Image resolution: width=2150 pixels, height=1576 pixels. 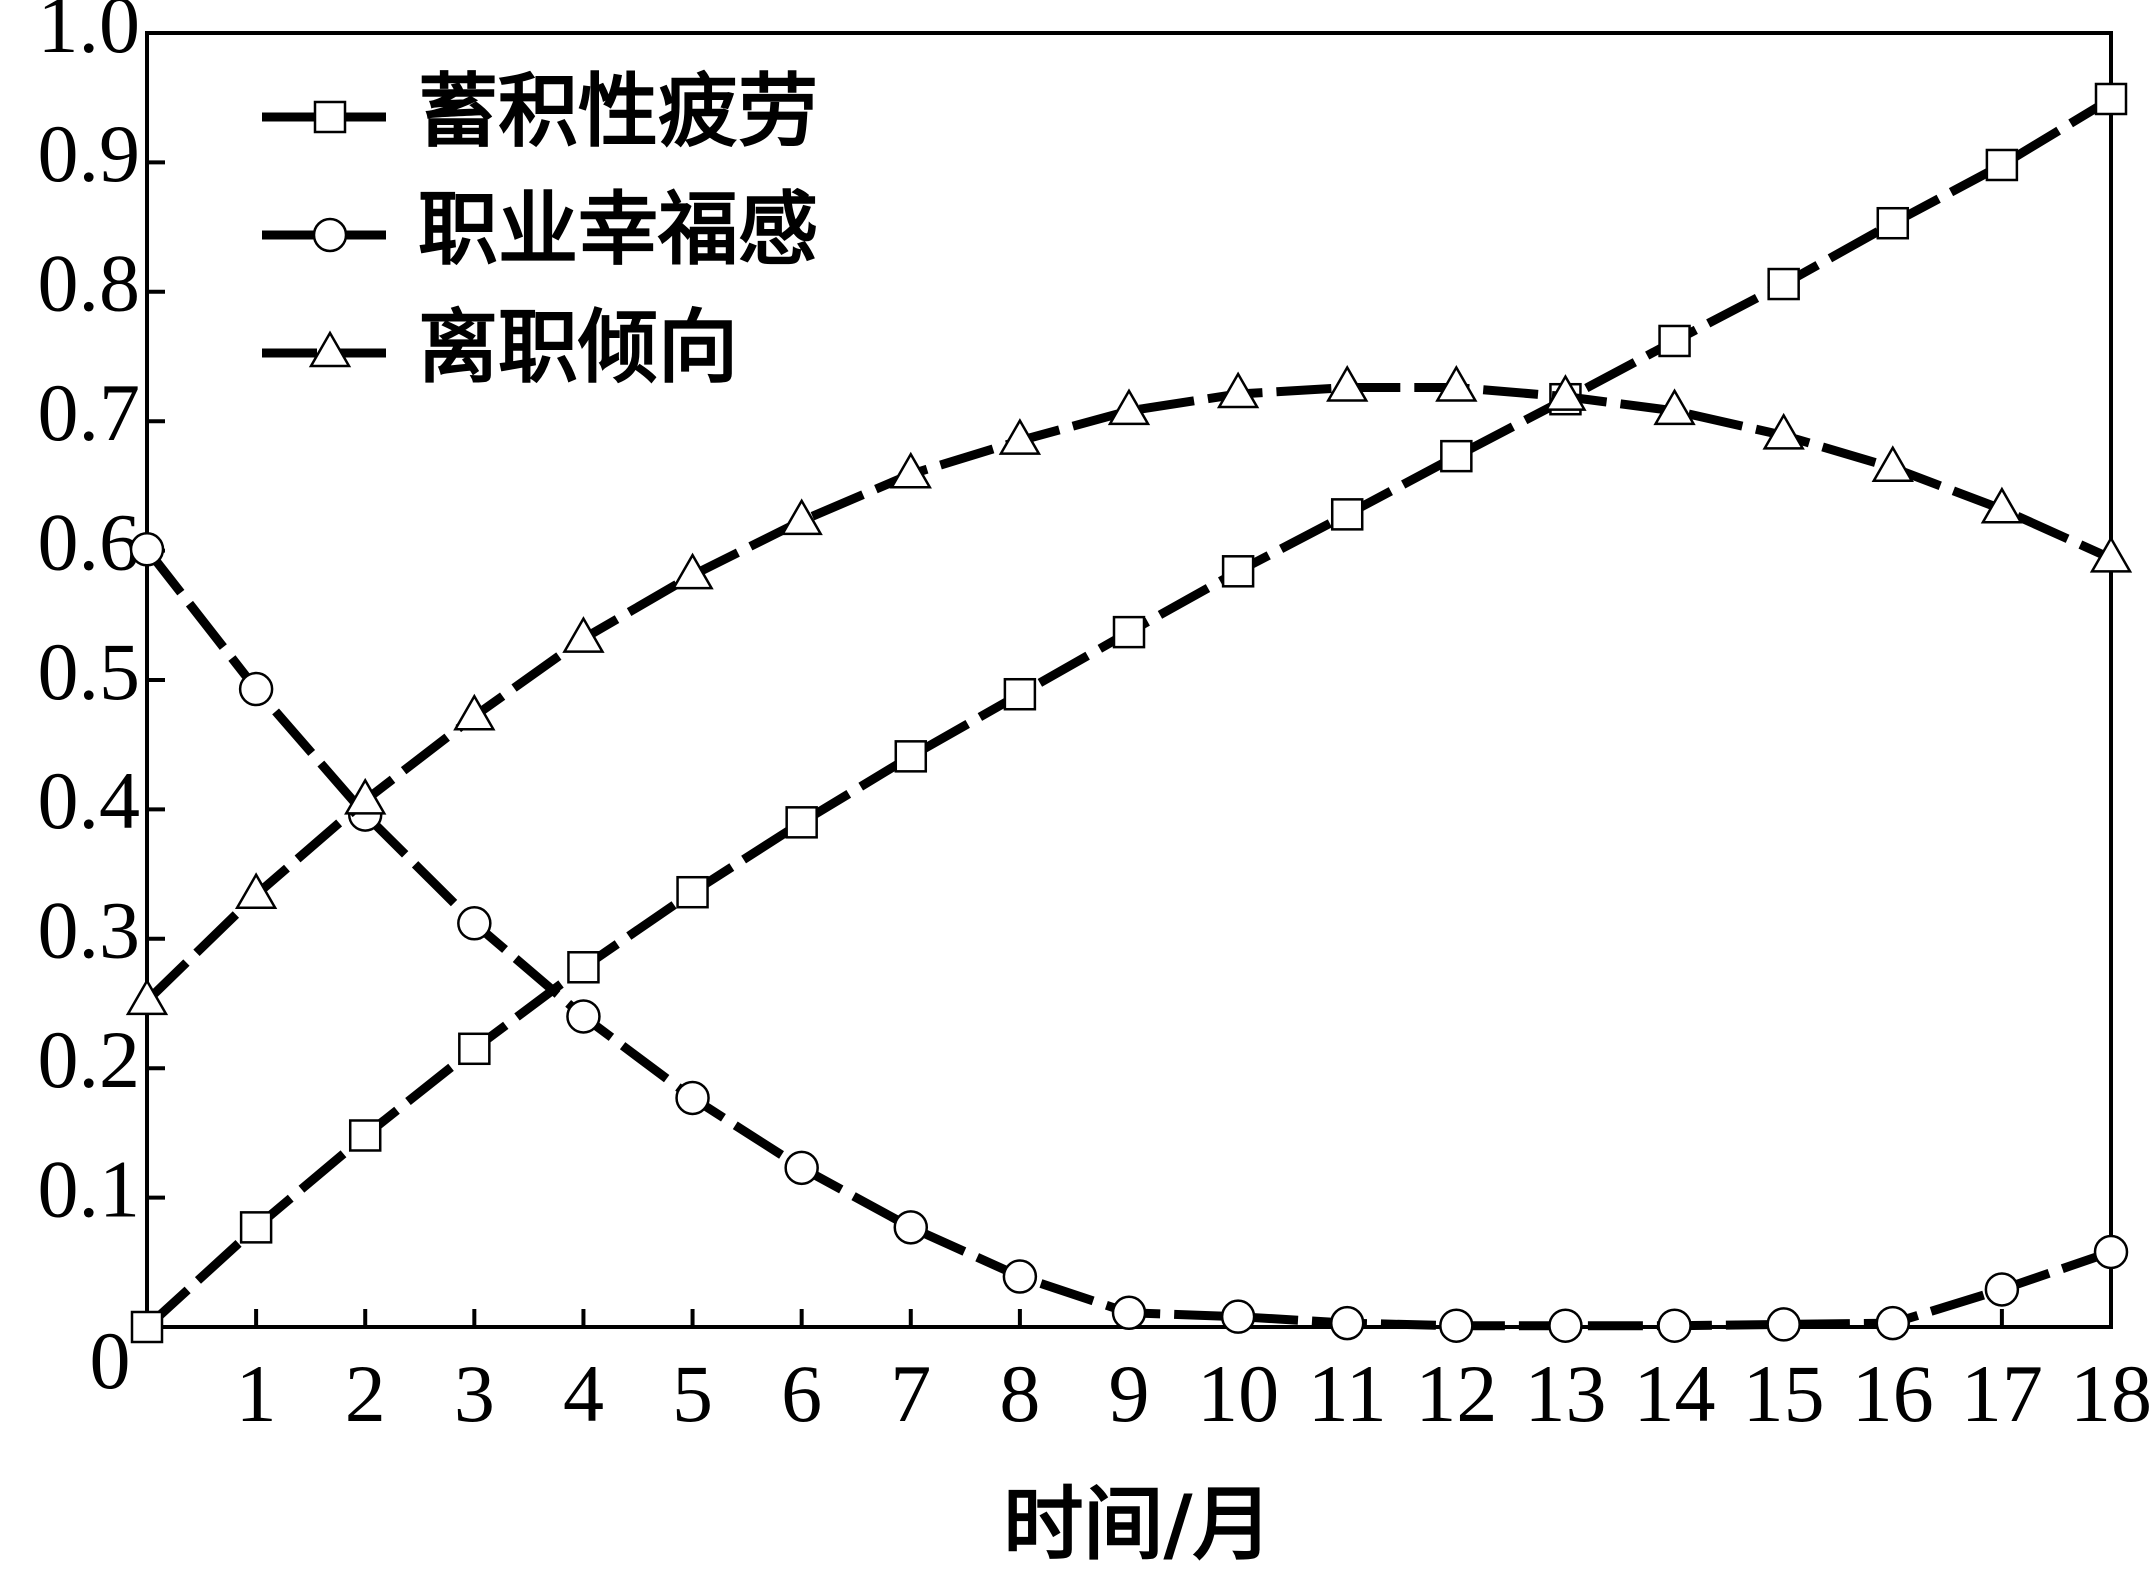 What do you see at coordinates (1129, 1393) in the screenshot?
I see `x-tick-label: 9` at bounding box center [1129, 1393].